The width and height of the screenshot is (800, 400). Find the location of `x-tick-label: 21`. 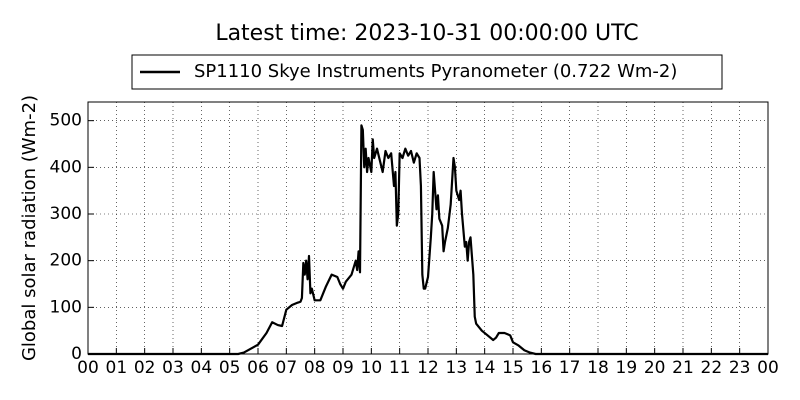

x-tick-label: 21 is located at coordinates (683, 368).